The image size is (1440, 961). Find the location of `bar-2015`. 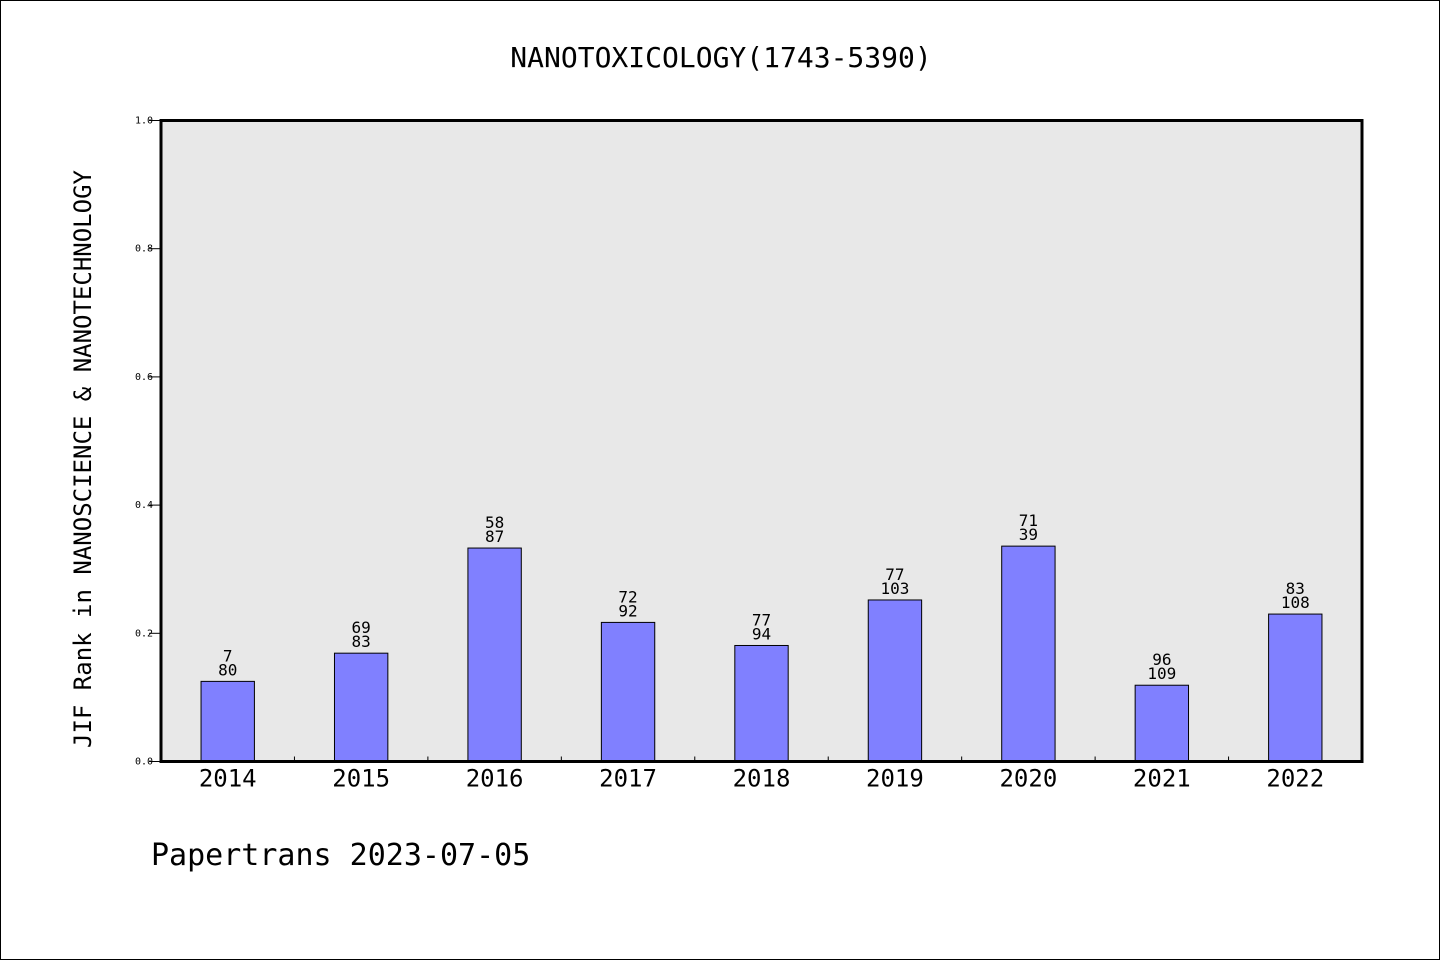

bar-2015 is located at coordinates (361, 707).